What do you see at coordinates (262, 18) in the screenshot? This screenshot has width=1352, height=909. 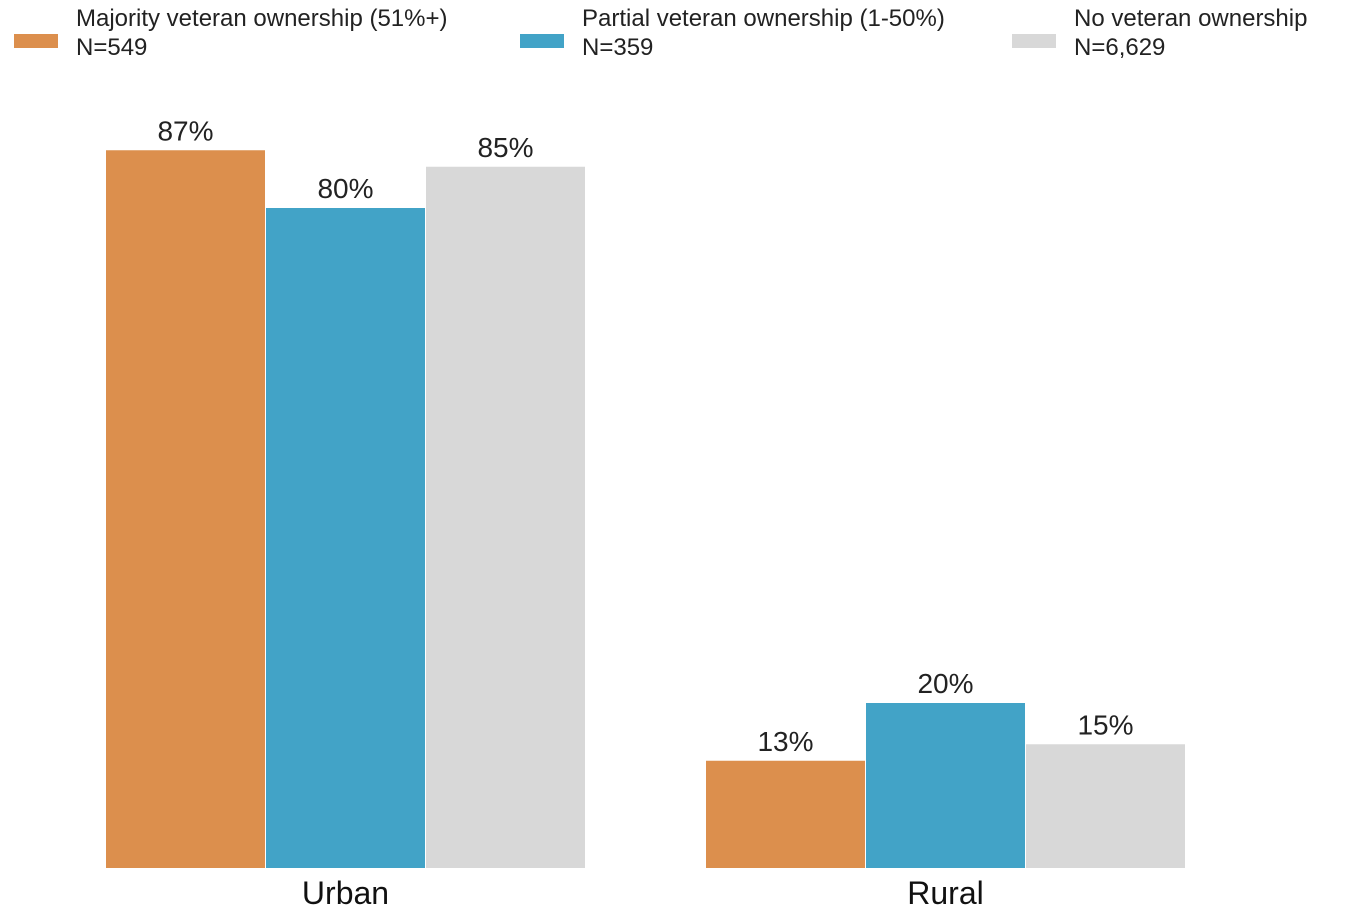 I see `legend-label-majority: Majority veteran ownership (51%+)` at bounding box center [262, 18].